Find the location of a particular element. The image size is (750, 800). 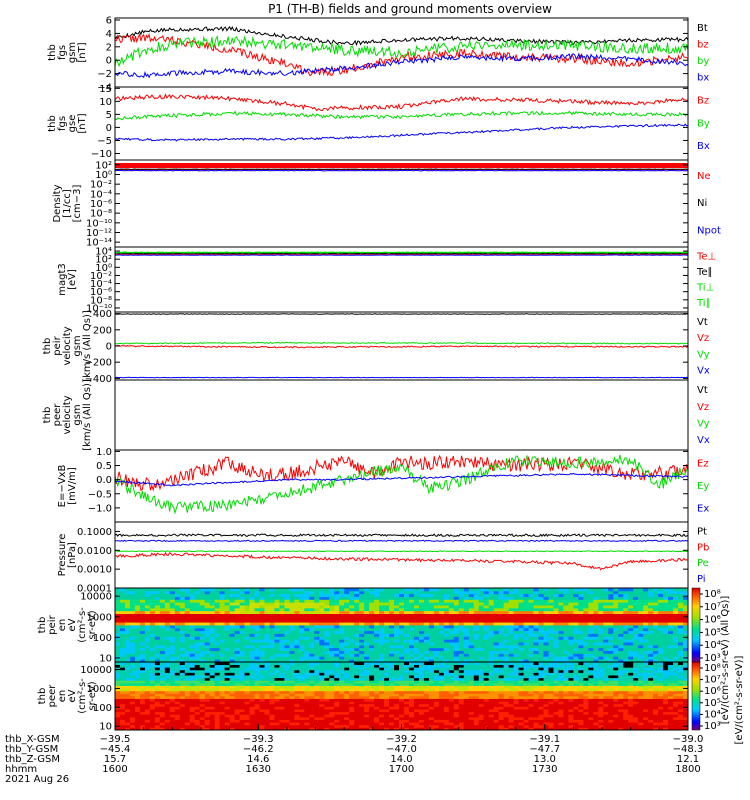

legend-Vz: Vz is located at coordinates (703, 338).